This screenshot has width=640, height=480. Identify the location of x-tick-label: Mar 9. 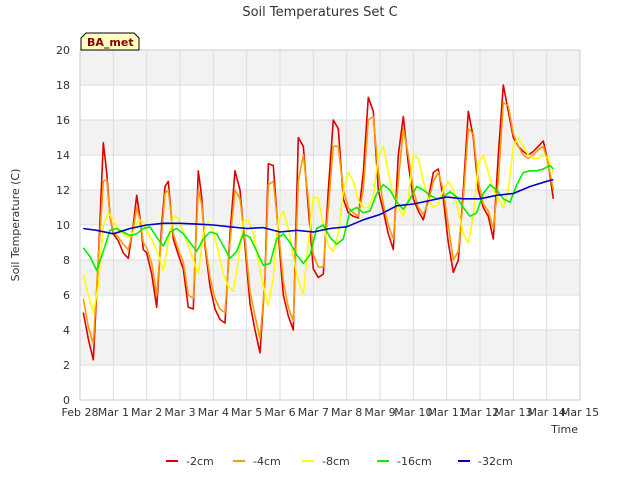
(379, 412).